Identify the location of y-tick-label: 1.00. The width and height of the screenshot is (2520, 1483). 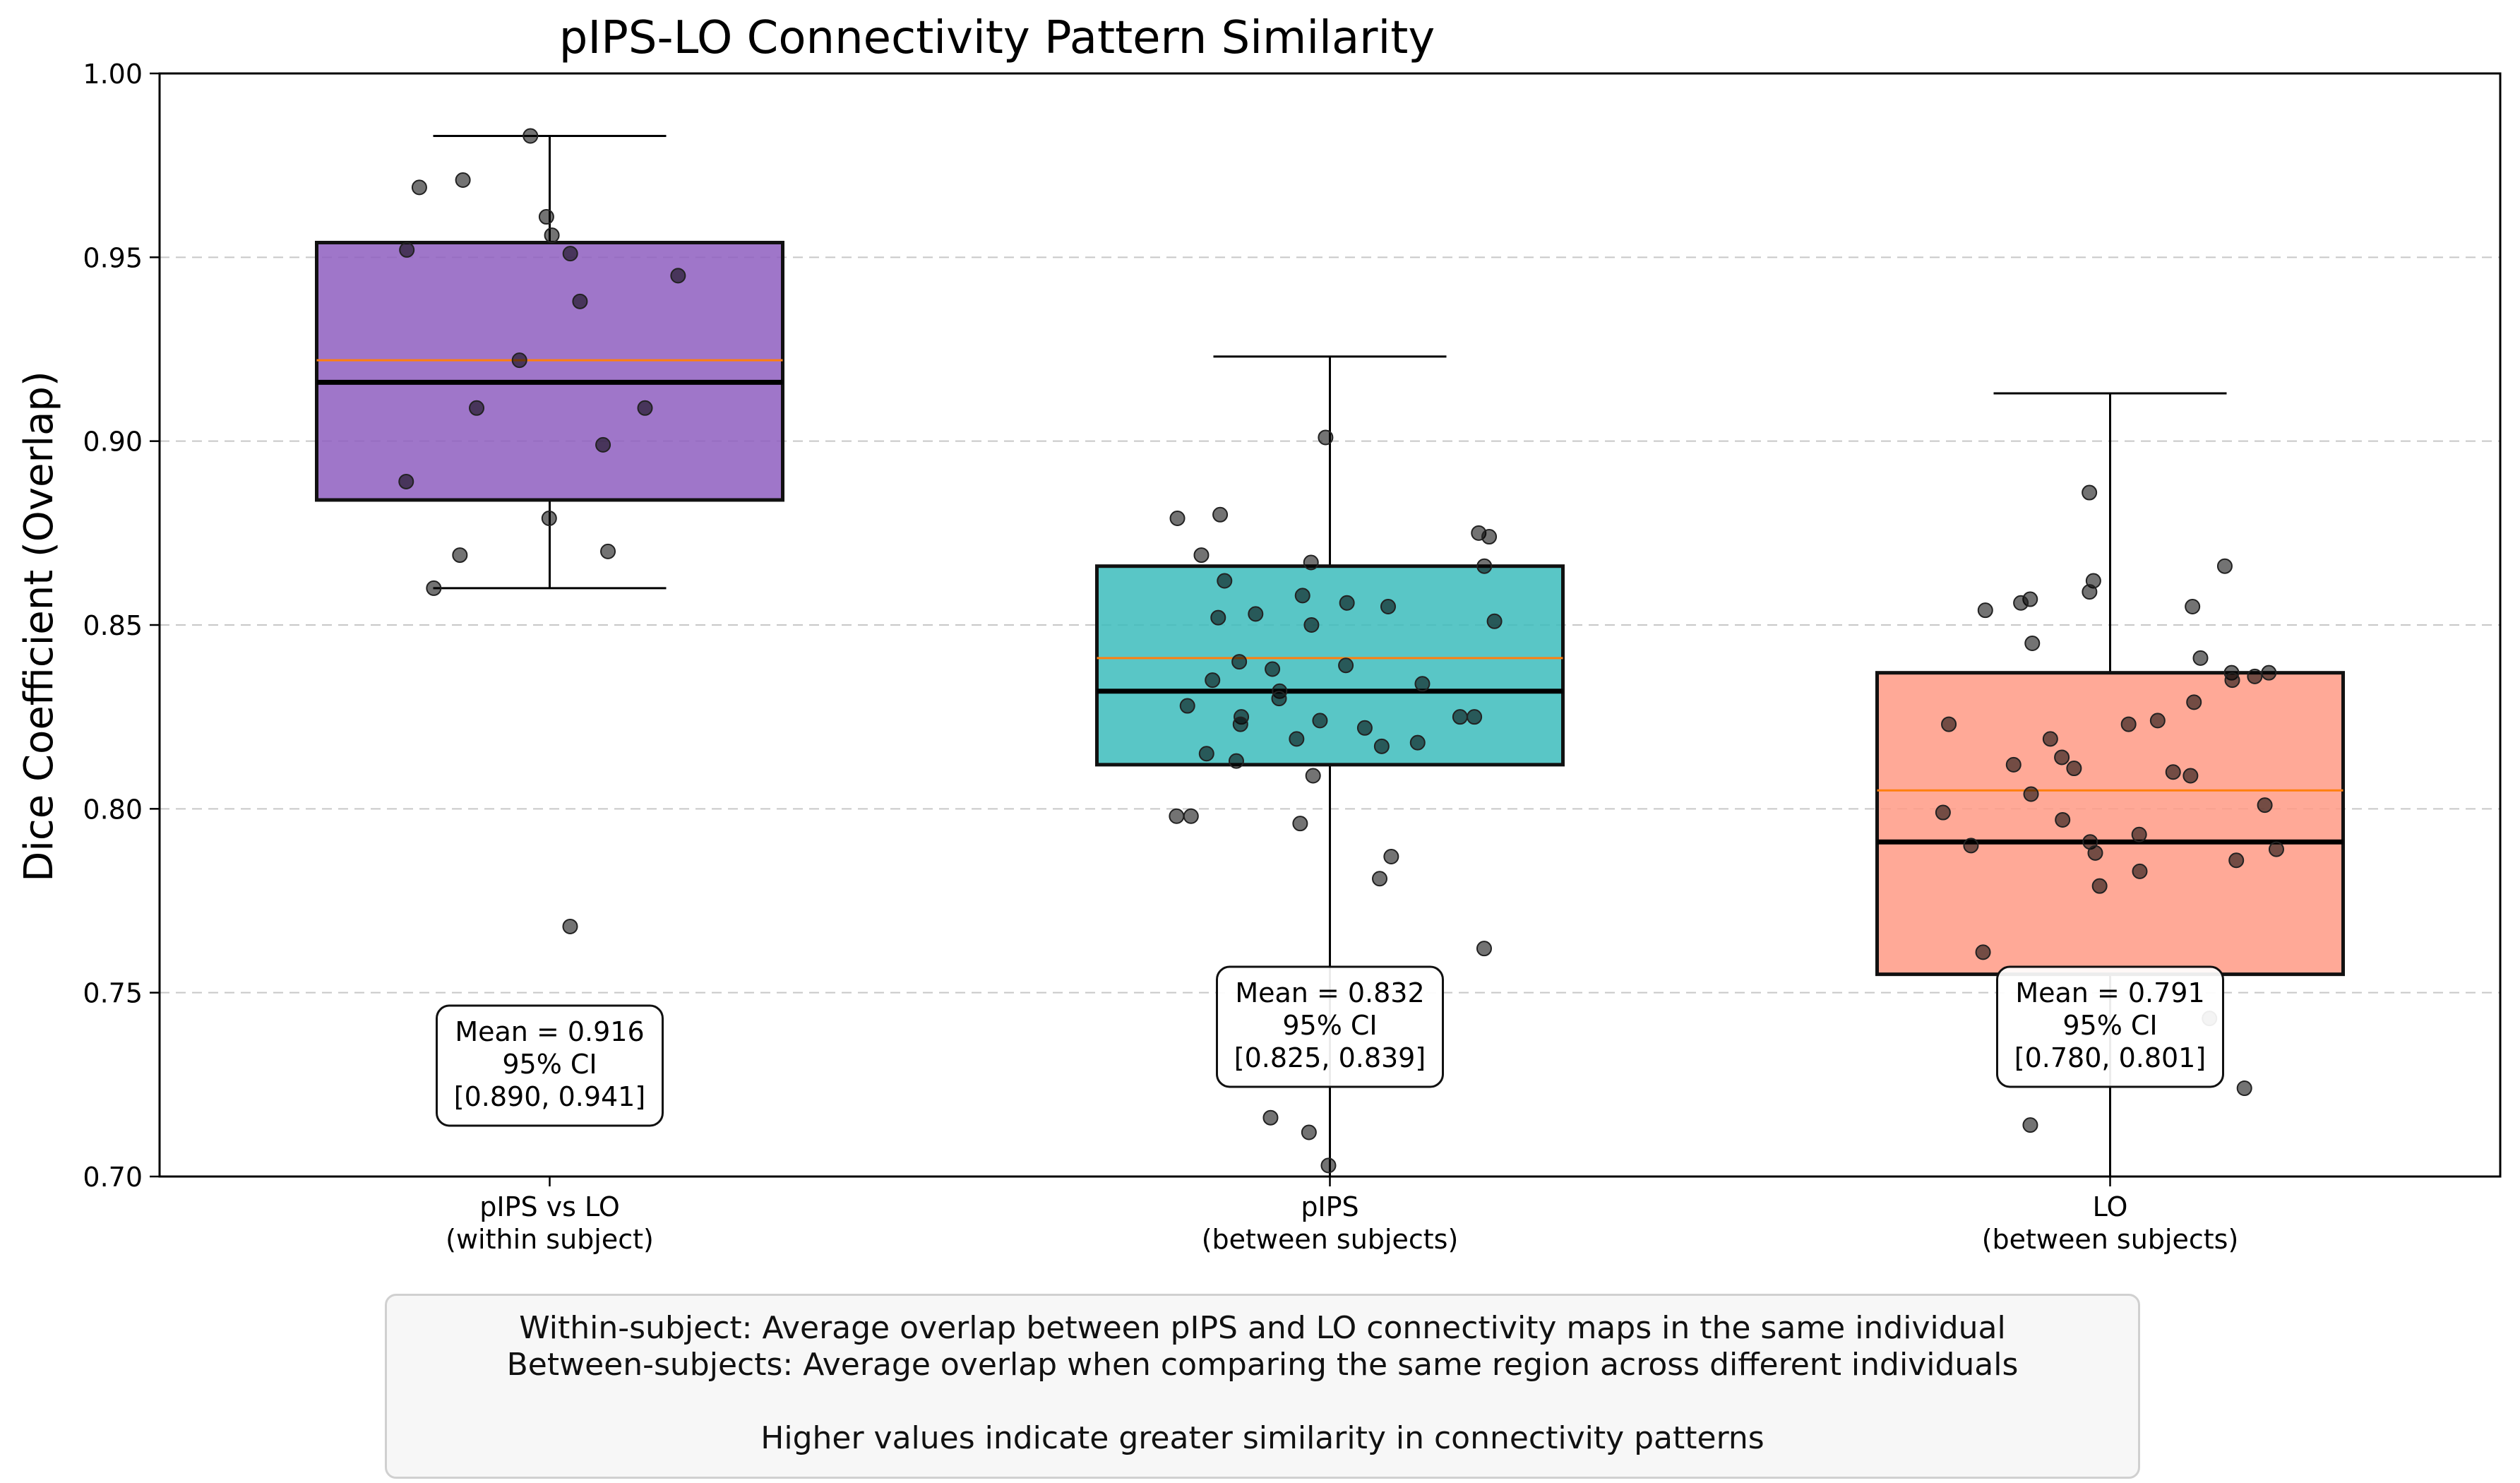
(113, 74).